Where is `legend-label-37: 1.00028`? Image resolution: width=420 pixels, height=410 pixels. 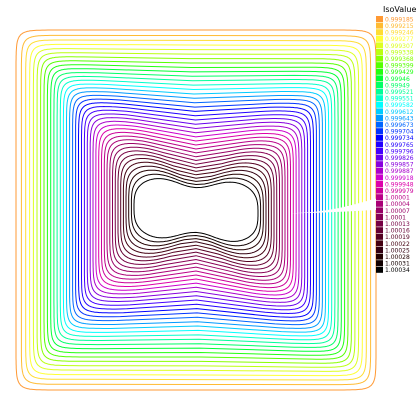 legend-label-37: 1.00028 is located at coordinates (397, 257).